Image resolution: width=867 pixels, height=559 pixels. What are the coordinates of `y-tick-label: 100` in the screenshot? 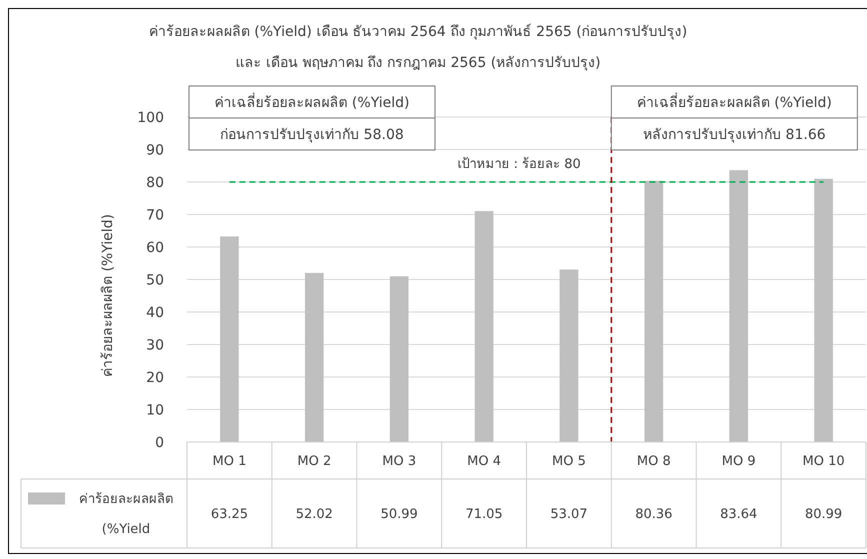 It's located at (150, 118).